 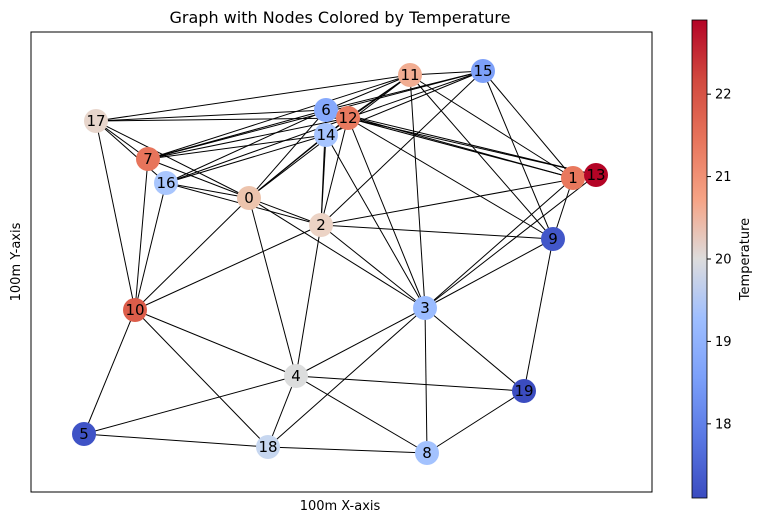 What do you see at coordinates (745, 259) in the screenshot?
I see `colorbar-label: Temperature` at bounding box center [745, 259].